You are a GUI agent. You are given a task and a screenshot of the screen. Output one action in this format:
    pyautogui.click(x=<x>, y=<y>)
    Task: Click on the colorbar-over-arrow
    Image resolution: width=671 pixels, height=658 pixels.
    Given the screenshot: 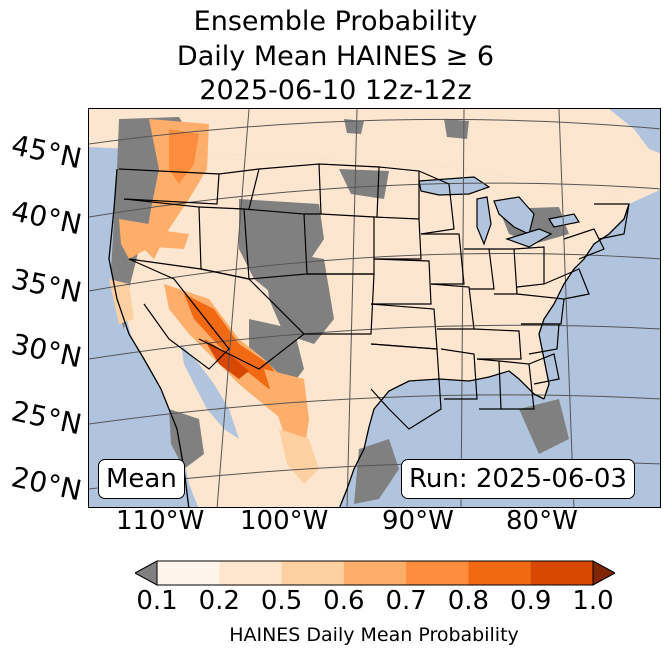 What is the action you would take?
    pyautogui.click(x=603, y=573)
    